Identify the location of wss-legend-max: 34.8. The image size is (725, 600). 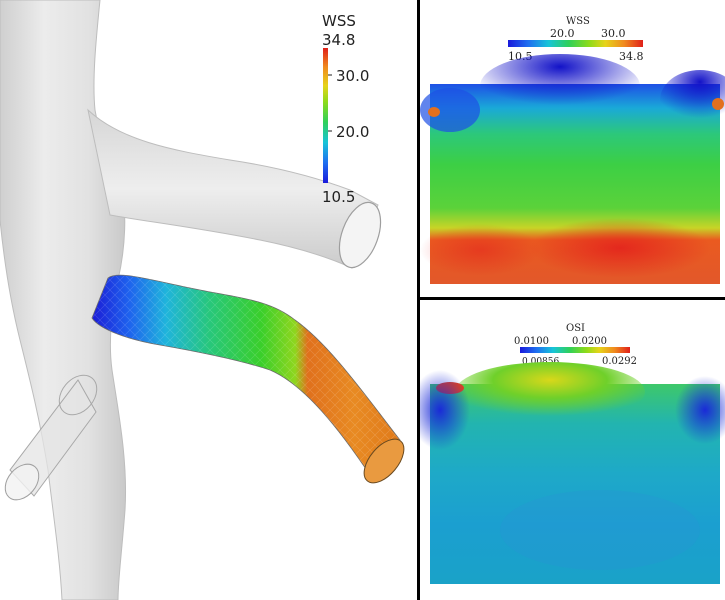
(631, 56).